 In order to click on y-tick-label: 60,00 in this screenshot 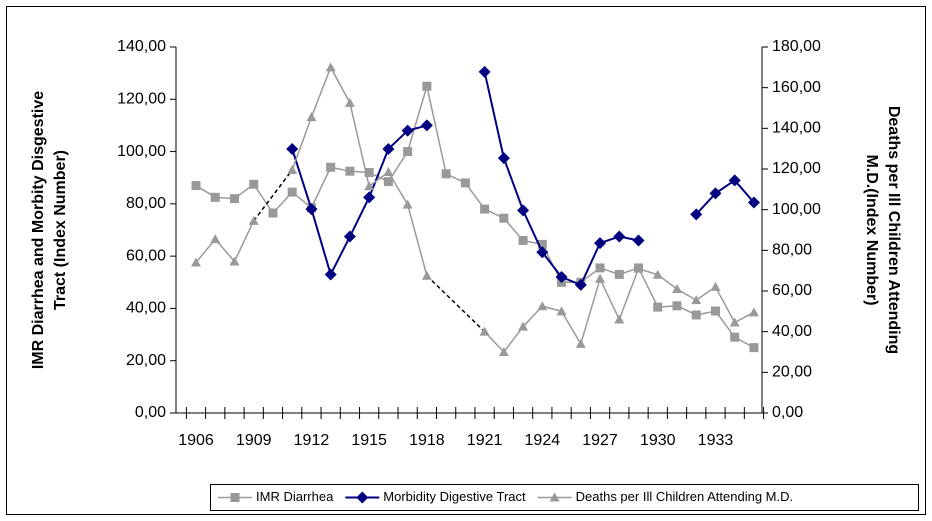, I will do `click(146, 255)`.